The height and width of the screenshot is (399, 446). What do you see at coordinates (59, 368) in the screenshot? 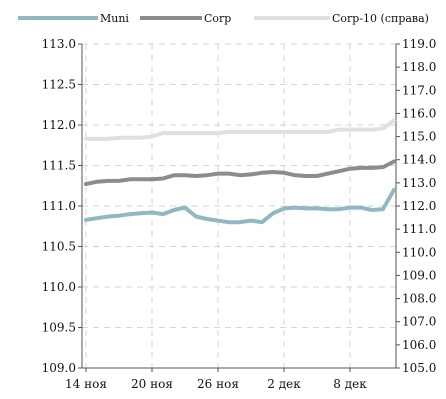
I see `left-tick-label: 109.0` at bounding box center [59, 368].